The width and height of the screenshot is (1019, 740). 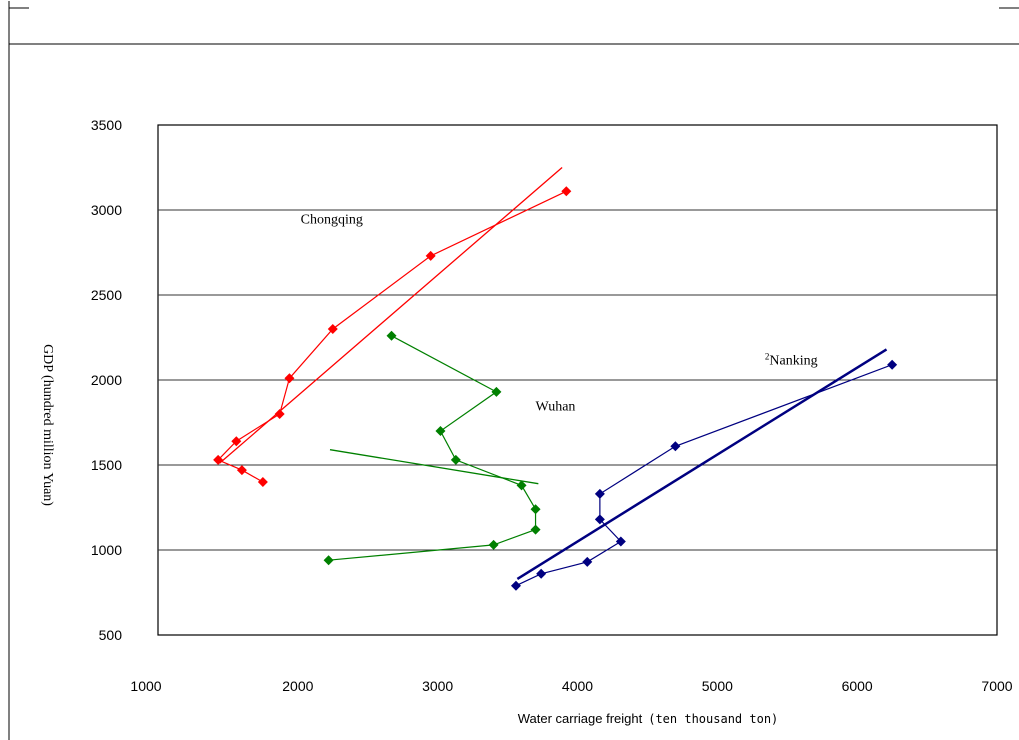 I want to click on y-tick-label: 3500, so click(x=106, y=125).